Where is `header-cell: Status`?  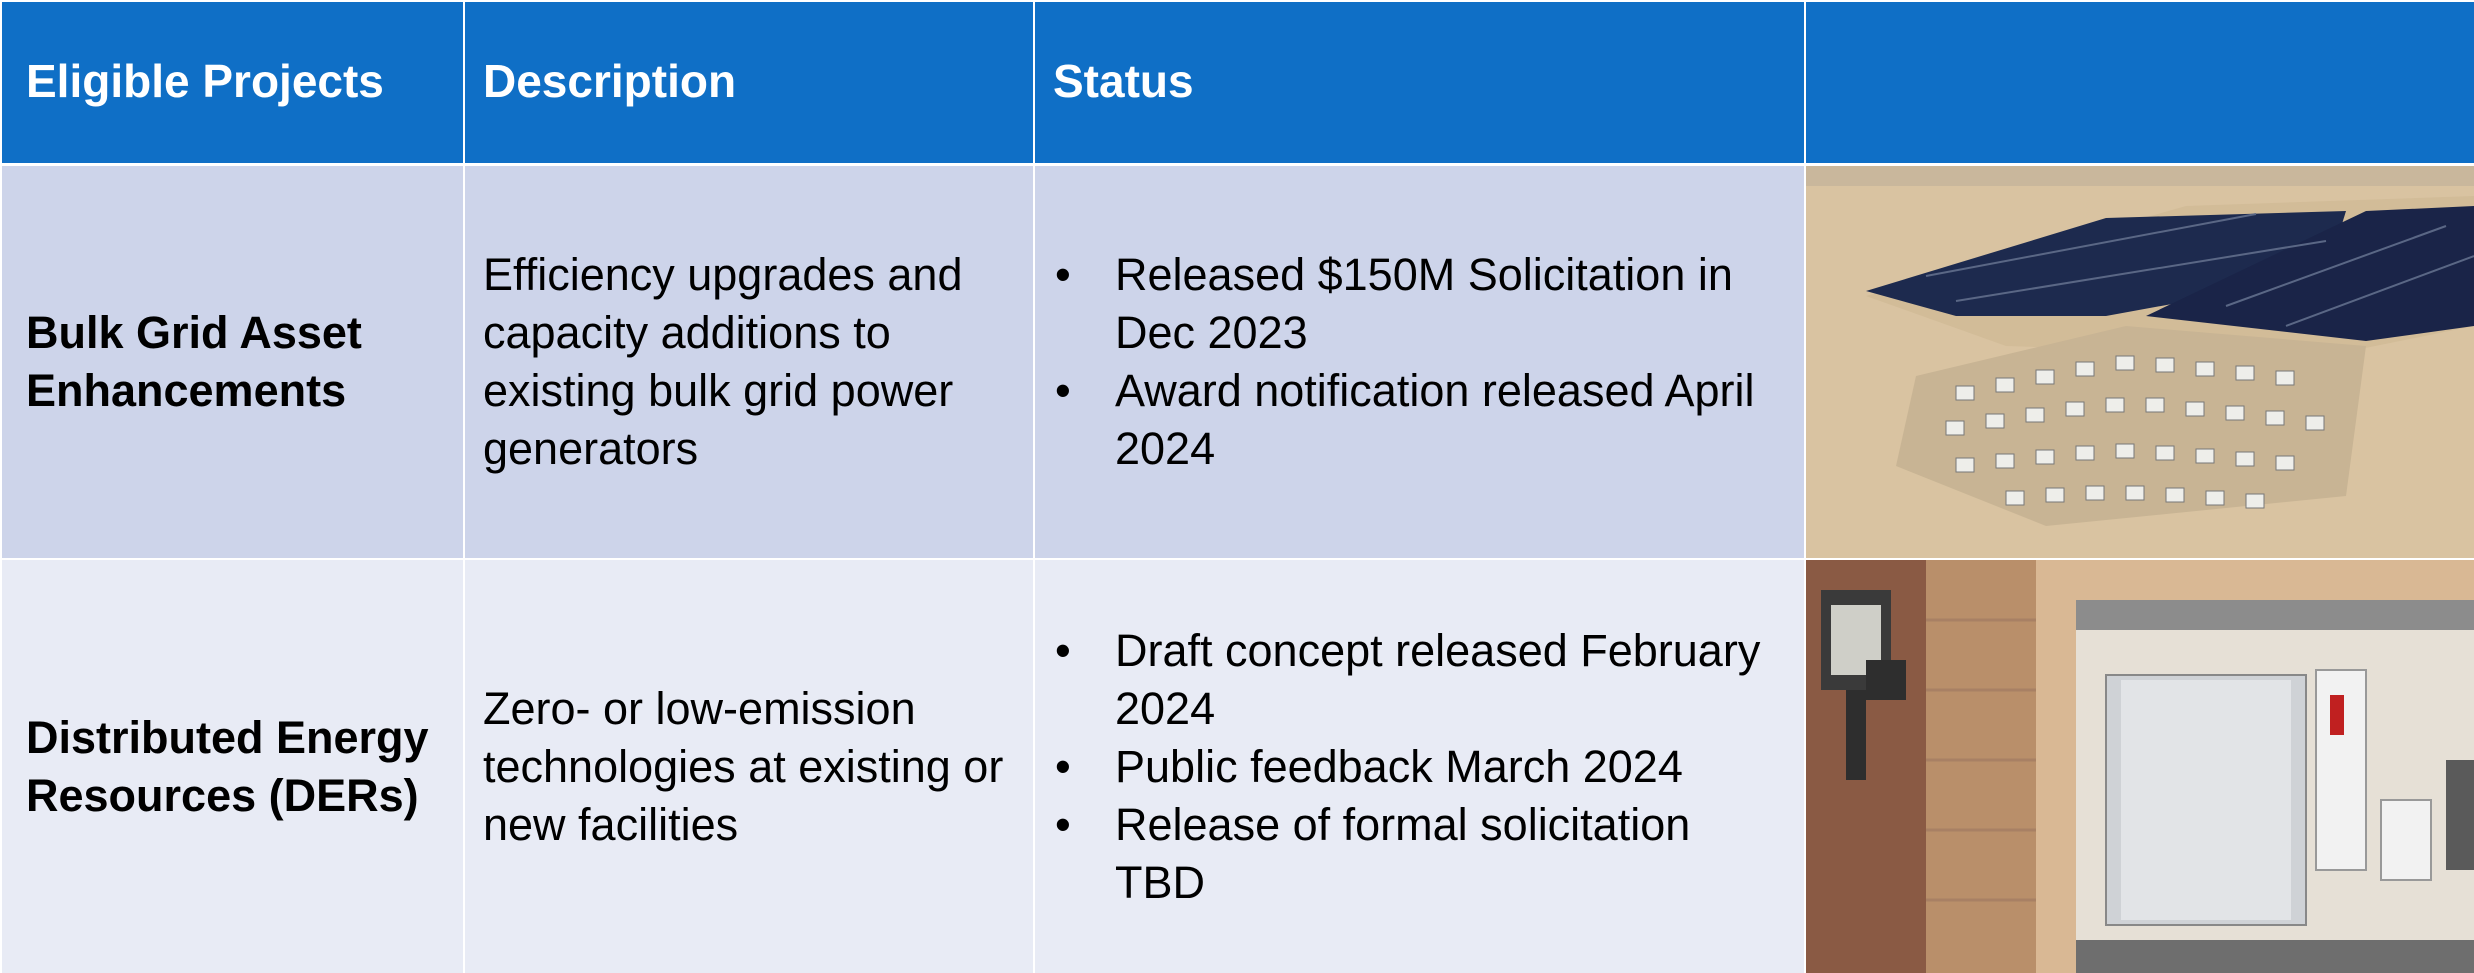
header-cell: Status is located at coordinates (1419, 82).